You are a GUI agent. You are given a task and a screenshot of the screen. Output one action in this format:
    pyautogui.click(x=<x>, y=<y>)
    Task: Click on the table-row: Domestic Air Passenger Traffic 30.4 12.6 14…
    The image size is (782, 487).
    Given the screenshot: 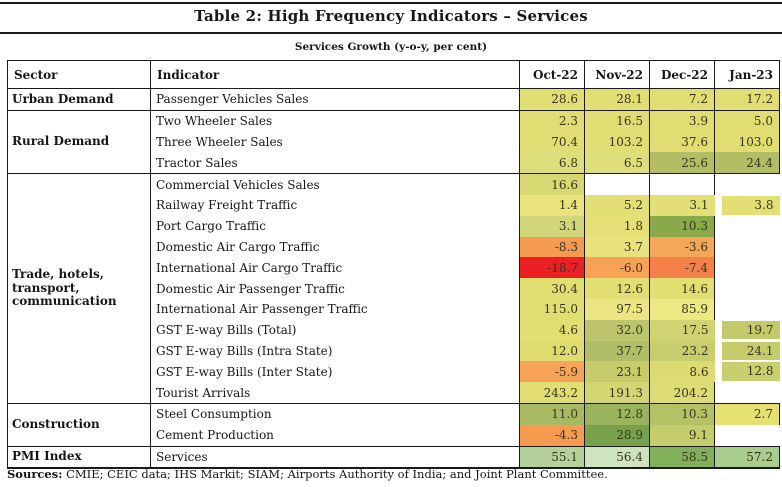 What is the action you would take?
    pyautogui.click(x=394, y=288)
    